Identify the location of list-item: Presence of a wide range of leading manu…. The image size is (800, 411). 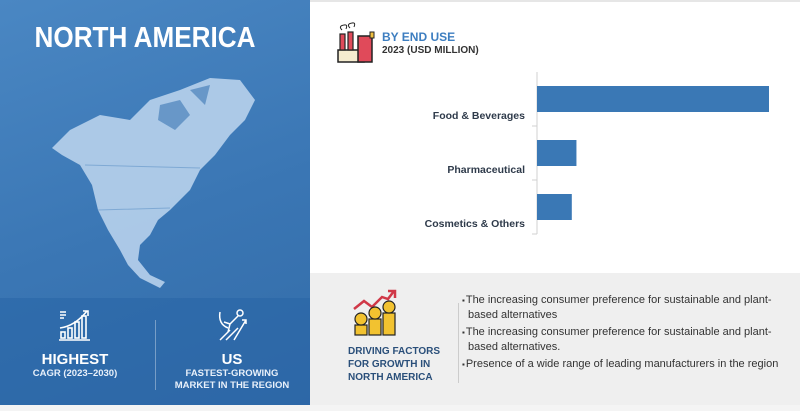
(627, 364).